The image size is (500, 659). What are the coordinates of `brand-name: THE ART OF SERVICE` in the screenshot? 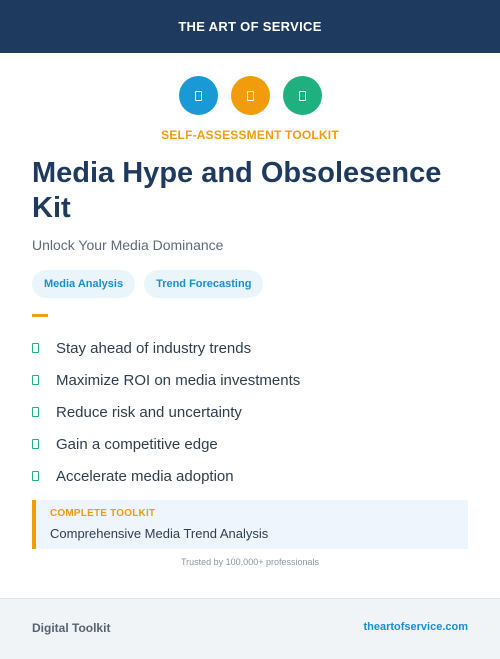 It's located at (250, 26).